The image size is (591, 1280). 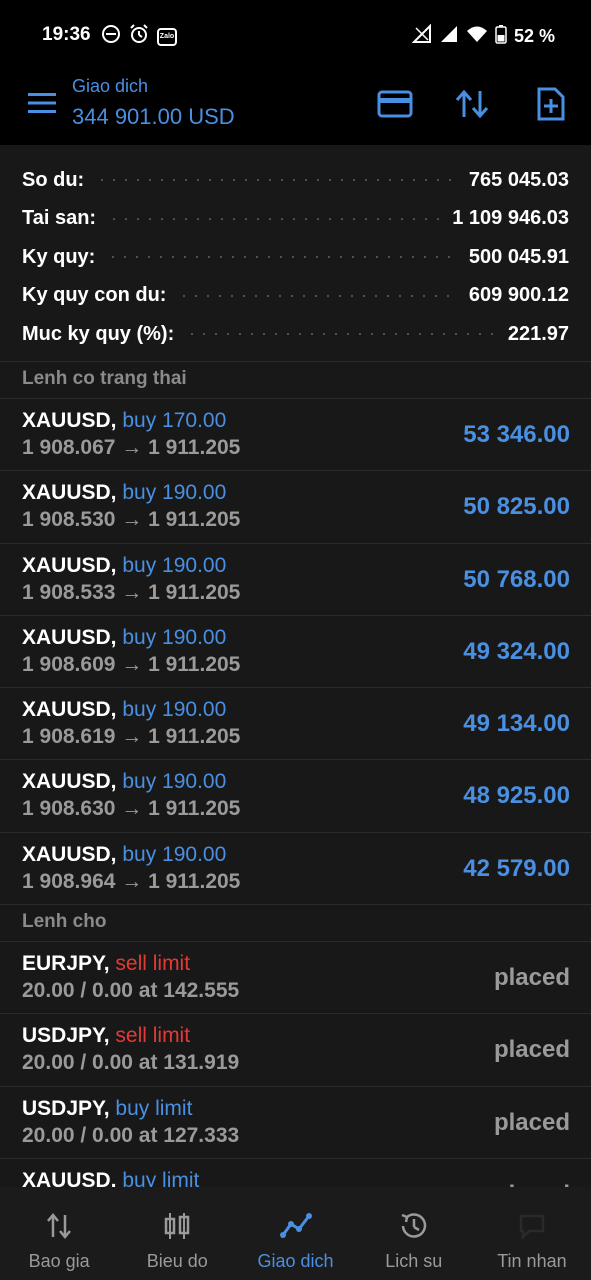 What do you see at coordinates (131, 520) in the screenshot?
I see `order-prices: 1 908.530 → 1 911.205` at bounding box center [131, 520].